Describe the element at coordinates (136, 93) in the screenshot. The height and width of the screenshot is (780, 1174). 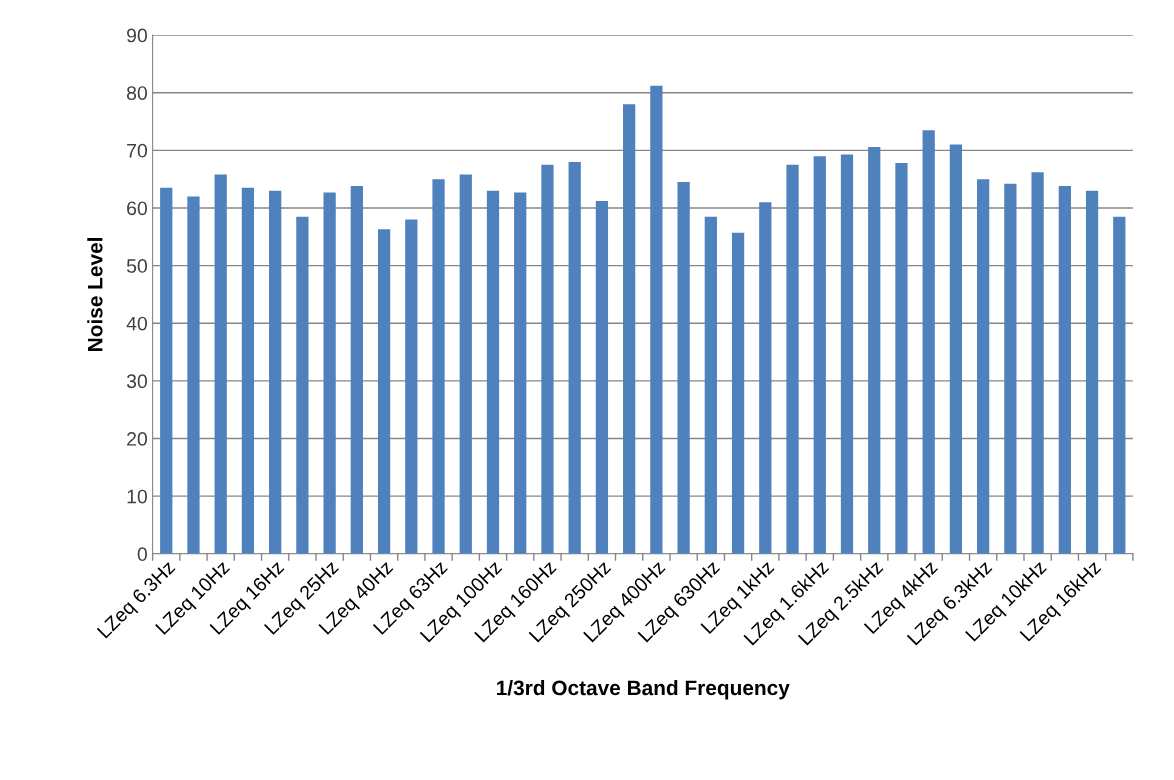
I see `y-tick-label: 80` at that location.